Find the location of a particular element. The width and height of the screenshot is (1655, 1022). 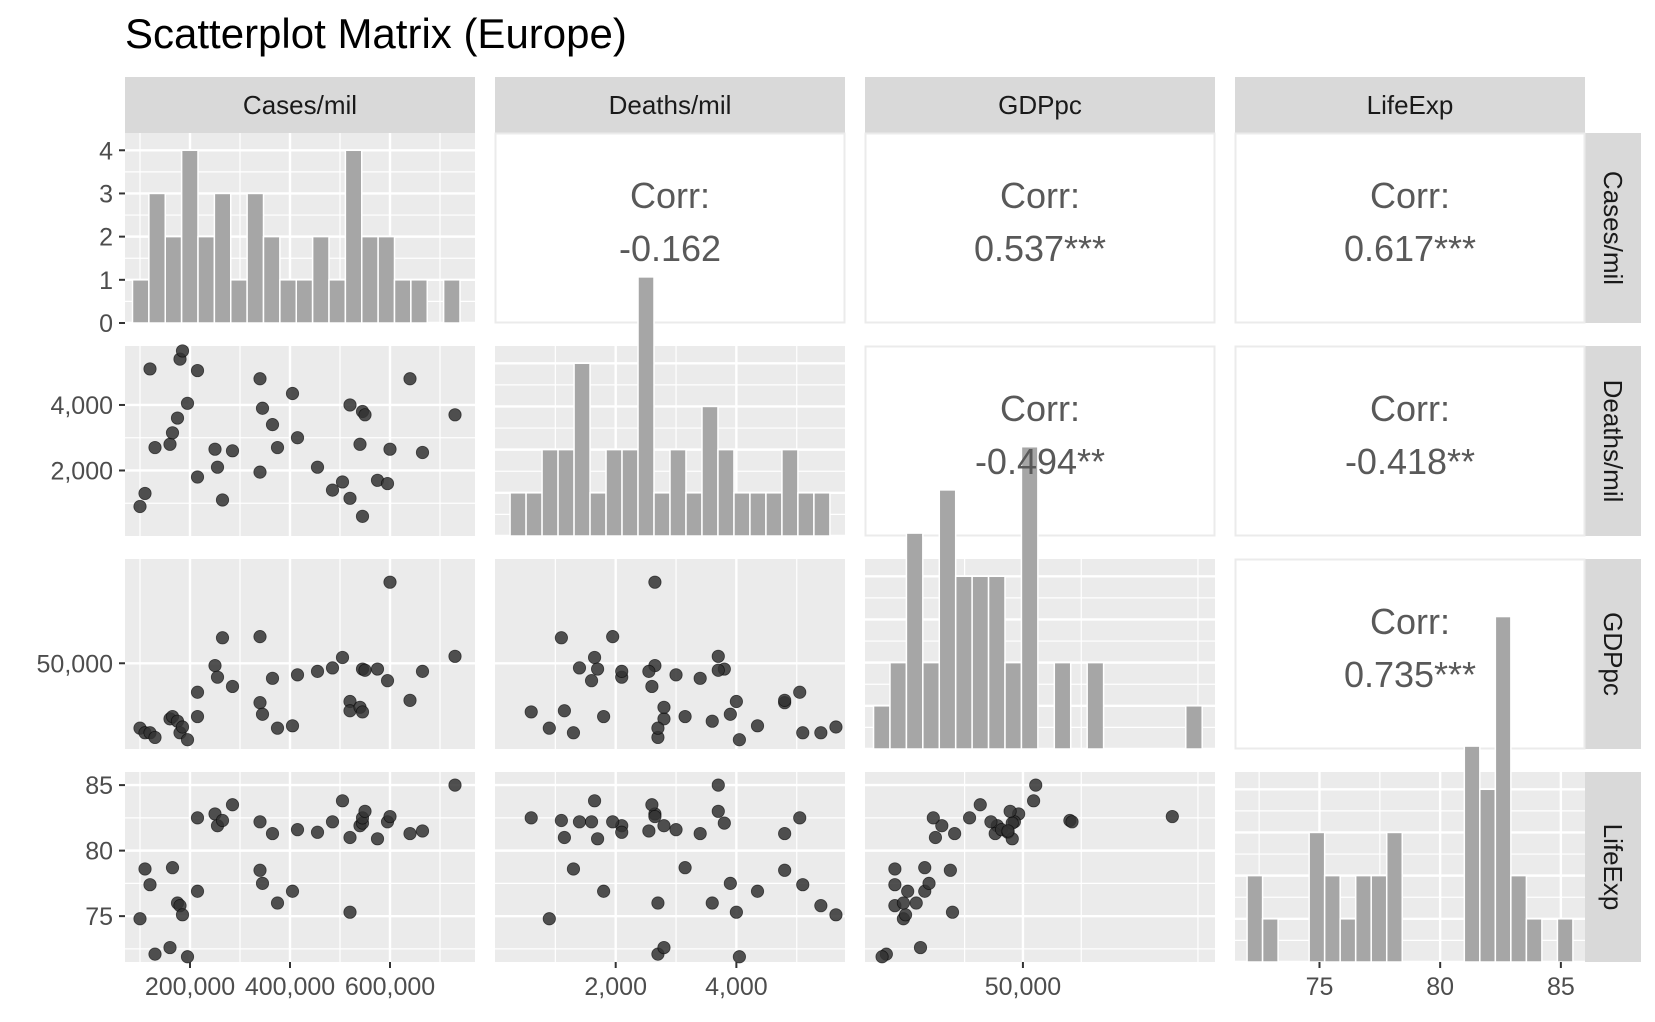

corr-panel is located at coordinates (1040, 228).